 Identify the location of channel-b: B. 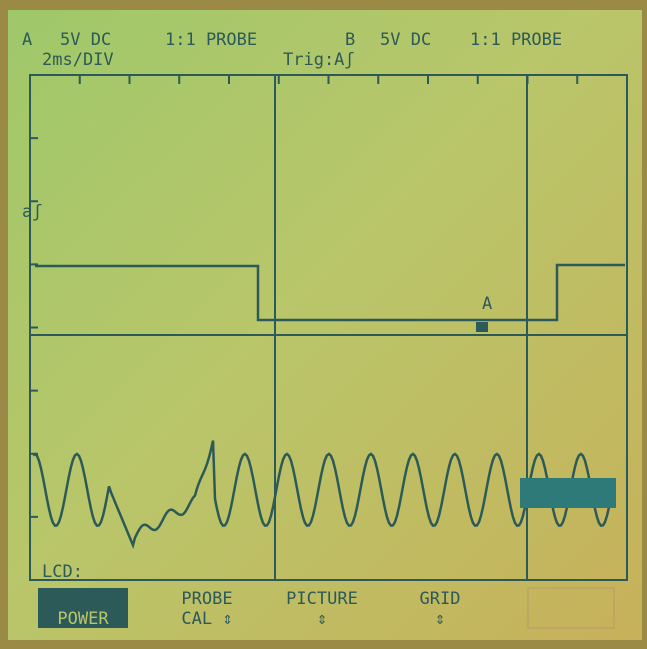
(350, 40).